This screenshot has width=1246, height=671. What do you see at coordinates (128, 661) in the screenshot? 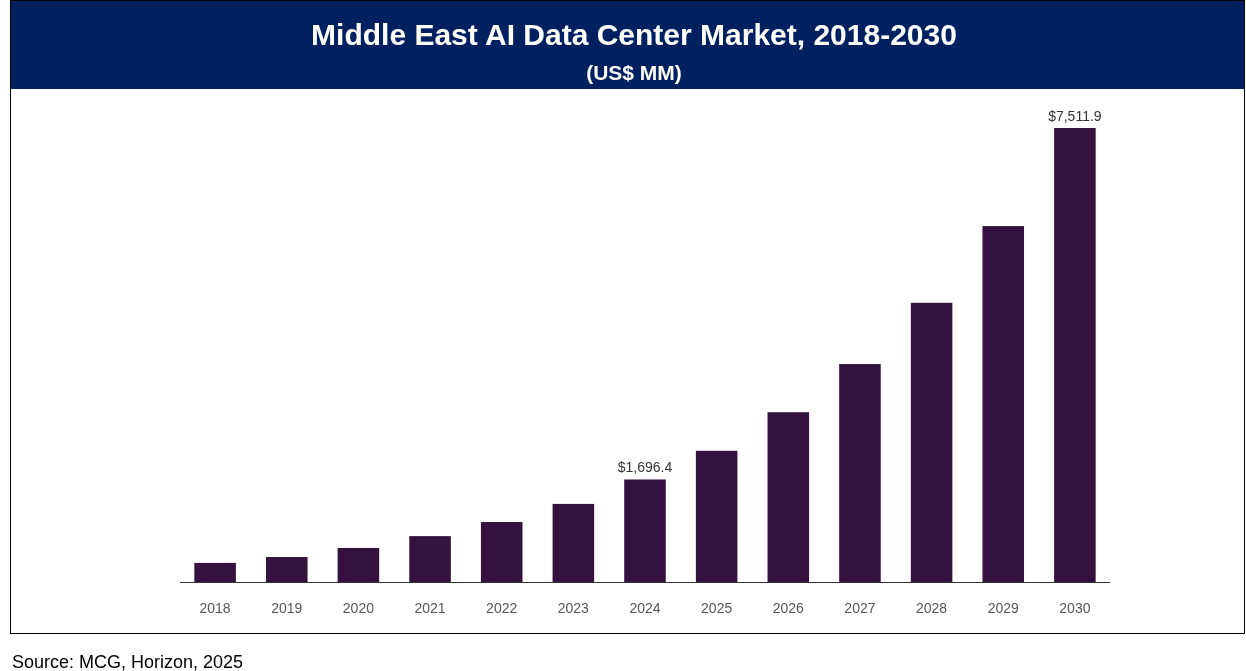
I see `source-note: Source: MCG, Horizon, 2025` at bounding box center [128, 661].